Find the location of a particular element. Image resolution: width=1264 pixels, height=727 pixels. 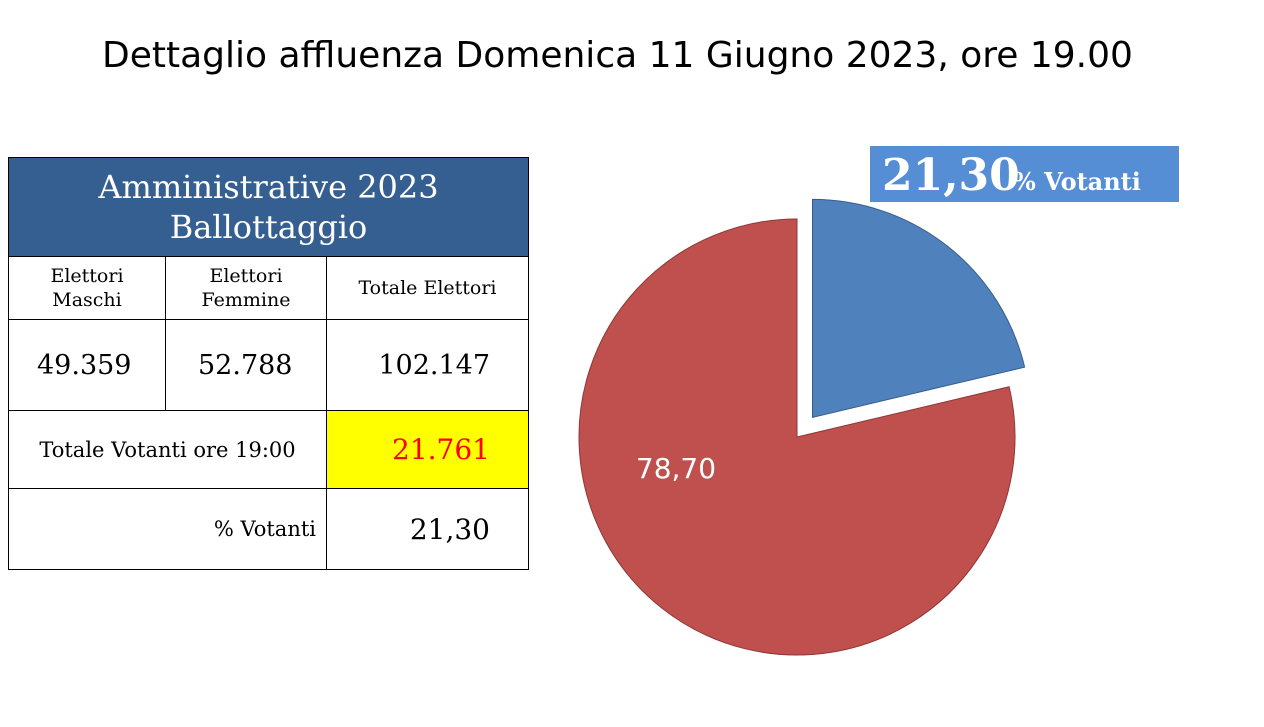

callout-value: 21,30 is located at coordinates (951, 175).